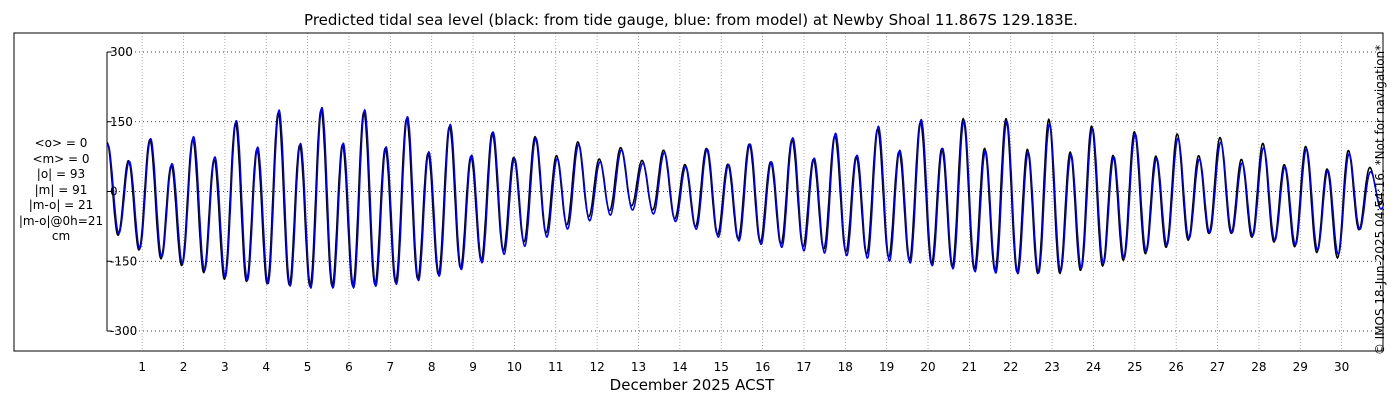 Image resolution: width=1400 pixels, height=400 pixels. I want to click on x-tick-label: 7, so click(391, 367).